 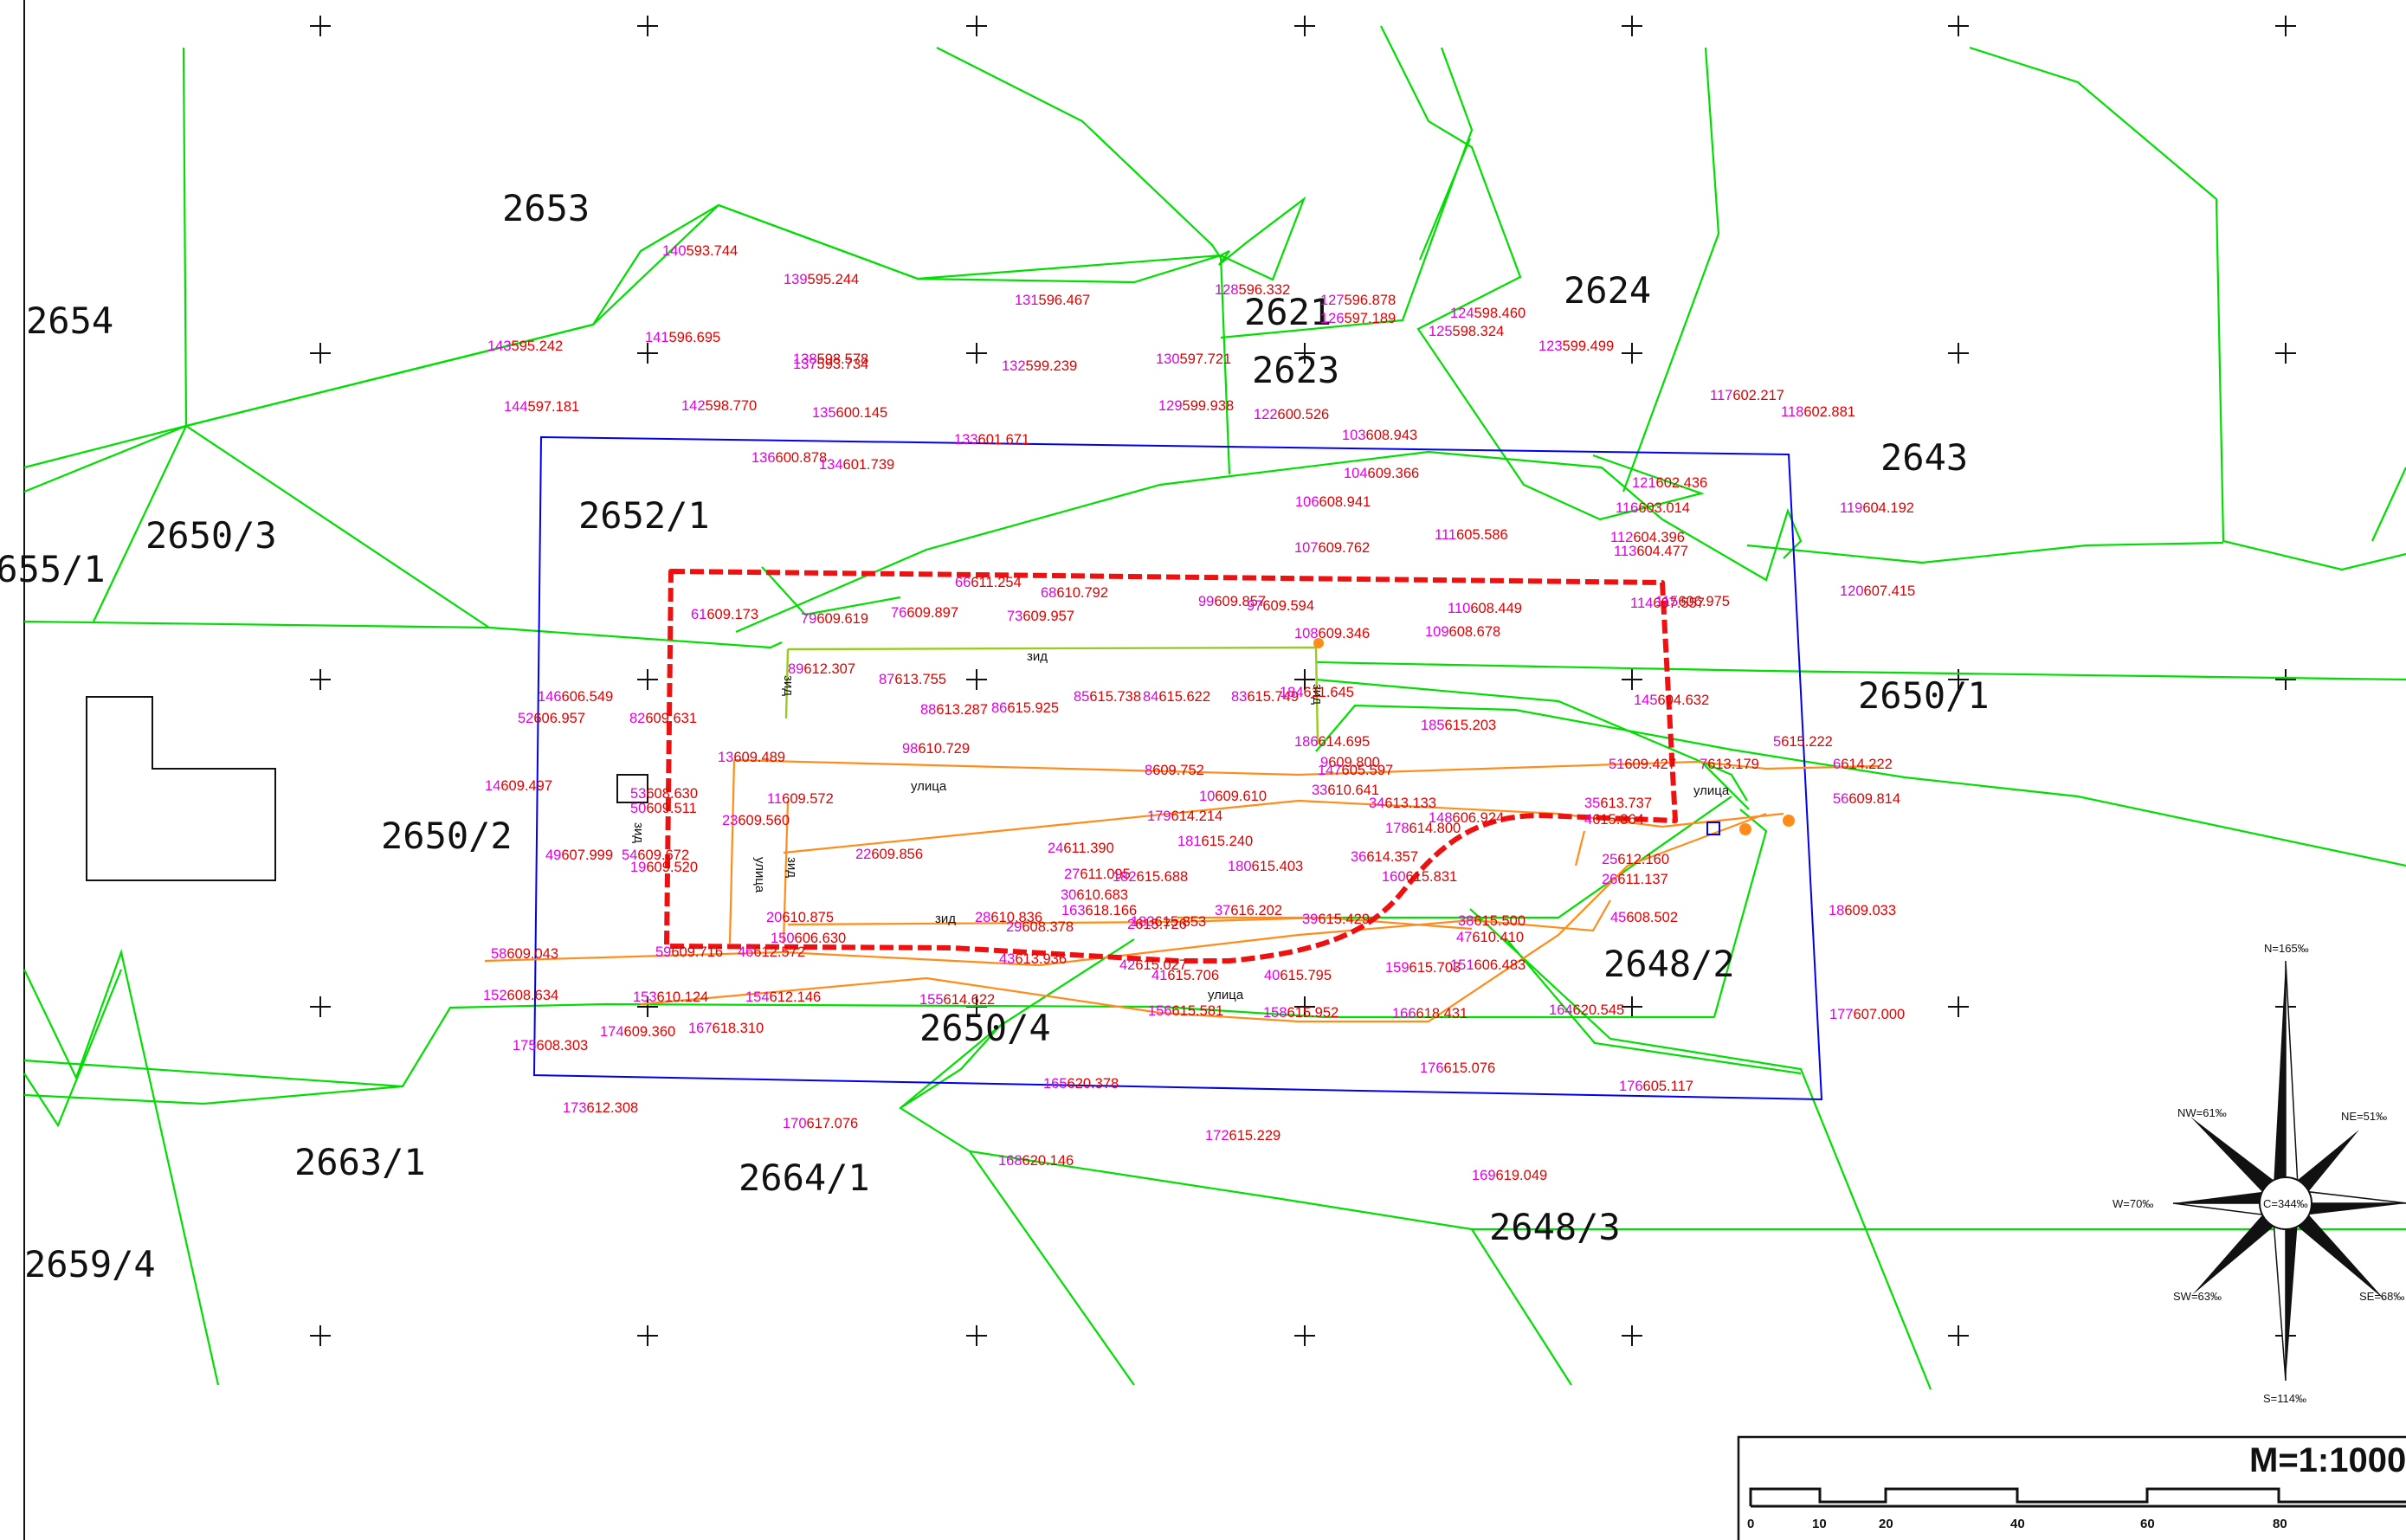 What do you see at coordinates (764, 820) in the screenshot?
I see `survey-point-elevation: 609.560` at bounding box center [764, 820].